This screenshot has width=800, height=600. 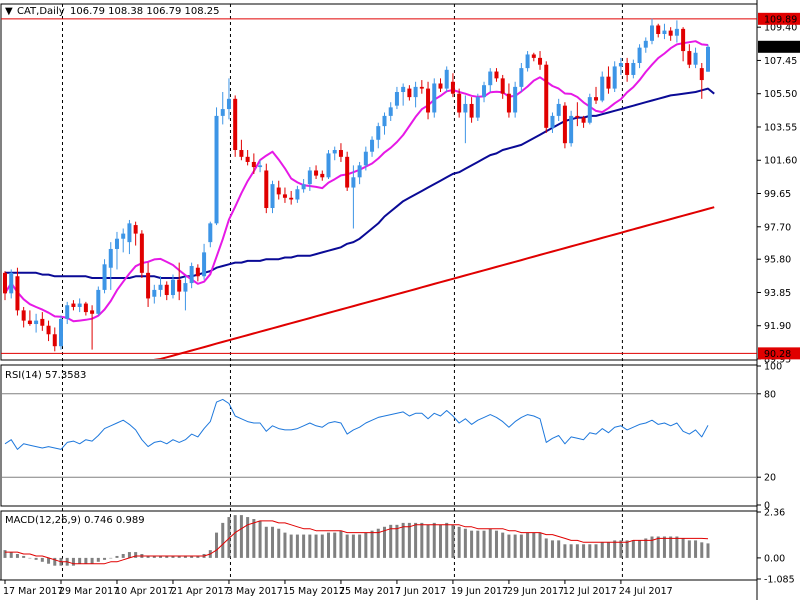 I want to click on macd-tick-label: -1.085, so click(x=779, y=580).